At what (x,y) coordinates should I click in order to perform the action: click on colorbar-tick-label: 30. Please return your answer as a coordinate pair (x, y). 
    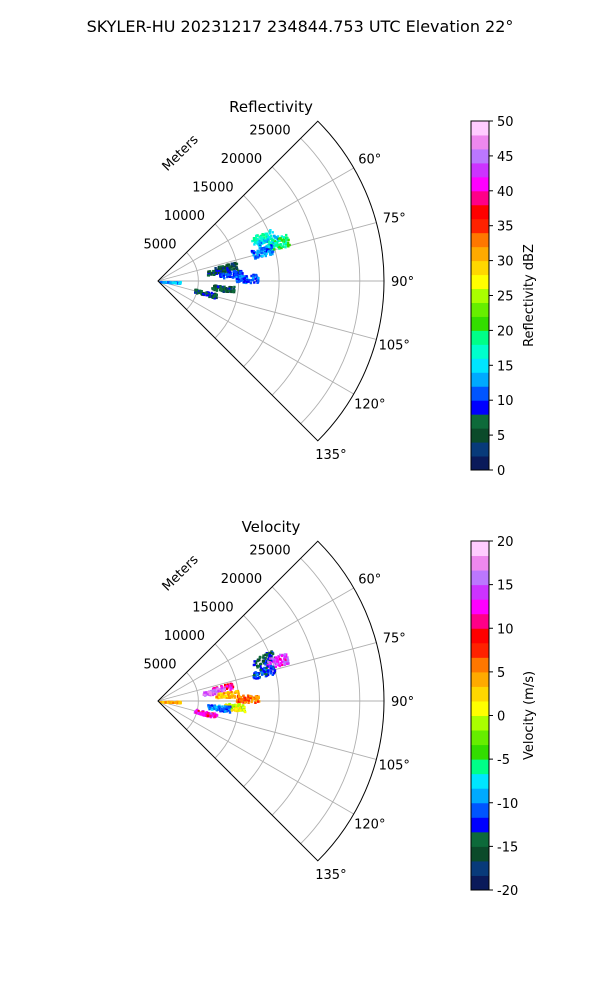
    Looking at the image, I should click on (505, 262).